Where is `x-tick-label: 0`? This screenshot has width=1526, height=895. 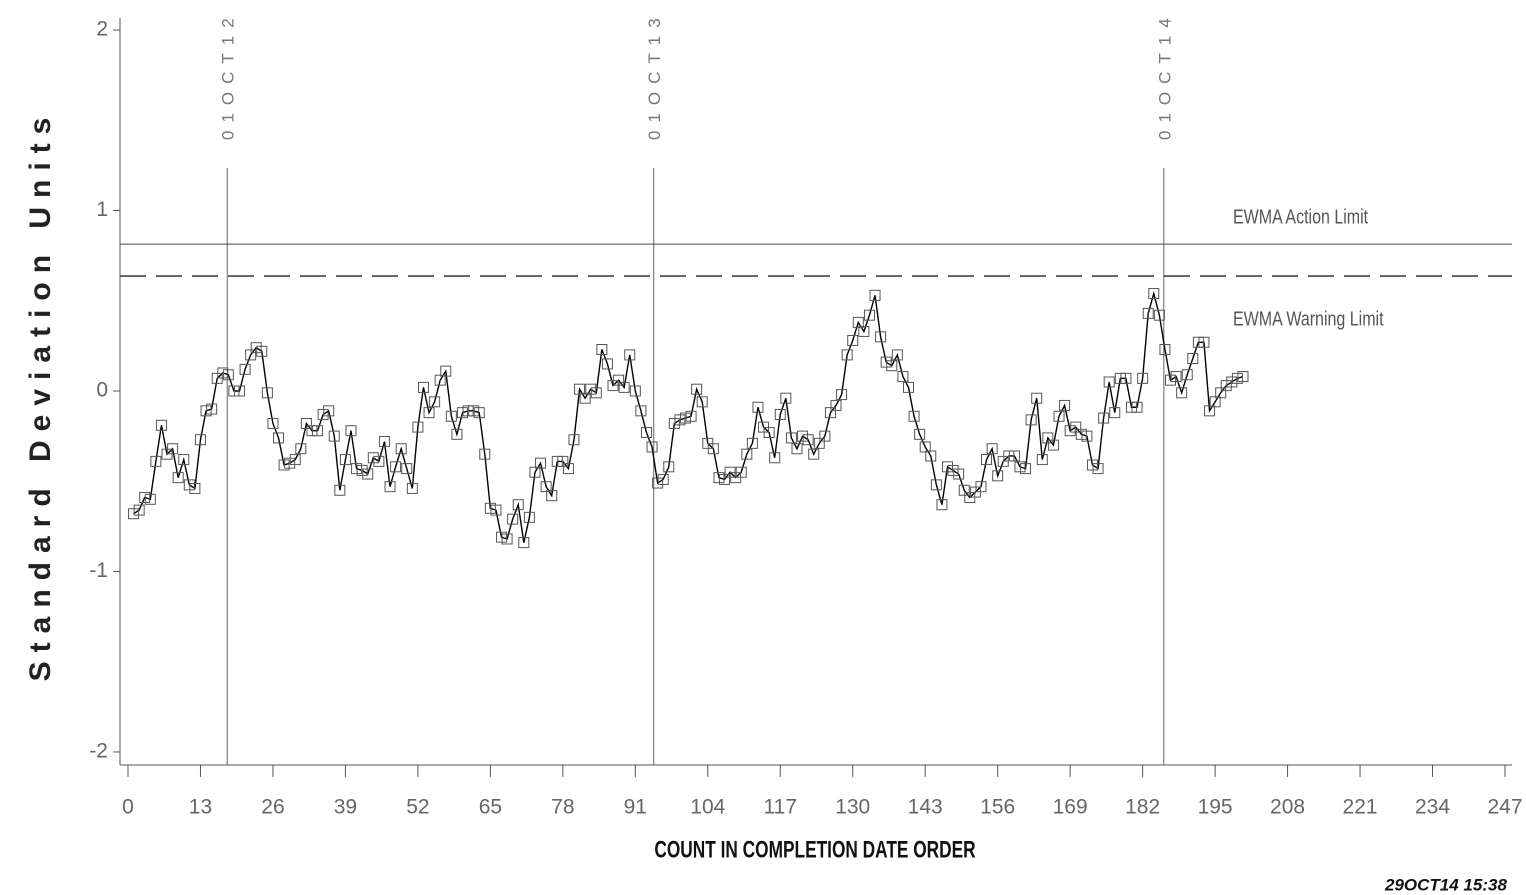
x-tick-label: 0 is located at coordinates (128, 807).